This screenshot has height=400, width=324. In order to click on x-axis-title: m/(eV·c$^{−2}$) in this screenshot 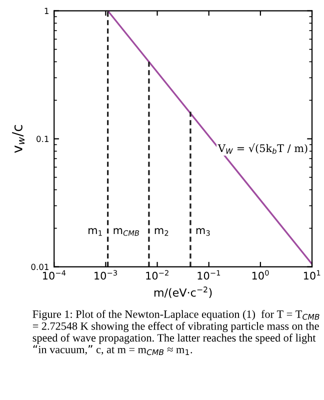, I will do `click(183, 292)`.